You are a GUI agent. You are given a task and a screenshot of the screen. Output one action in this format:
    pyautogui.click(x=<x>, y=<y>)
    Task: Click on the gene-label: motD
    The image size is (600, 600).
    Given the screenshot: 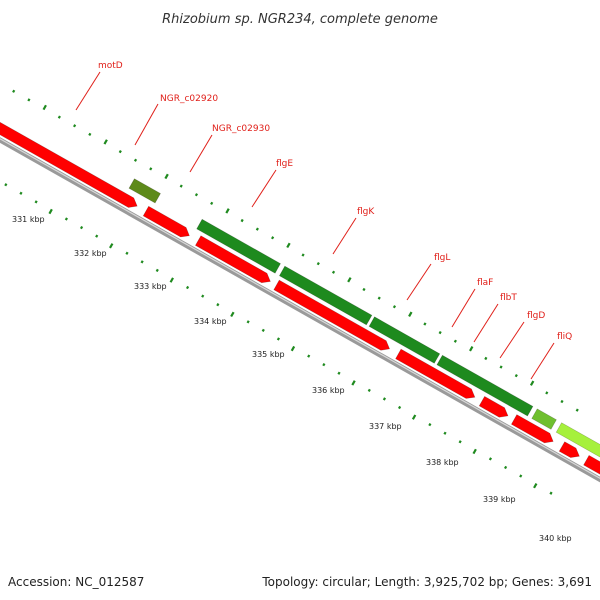 What is the action you would take?
    pyautogui.click(x=110, y=66)
    